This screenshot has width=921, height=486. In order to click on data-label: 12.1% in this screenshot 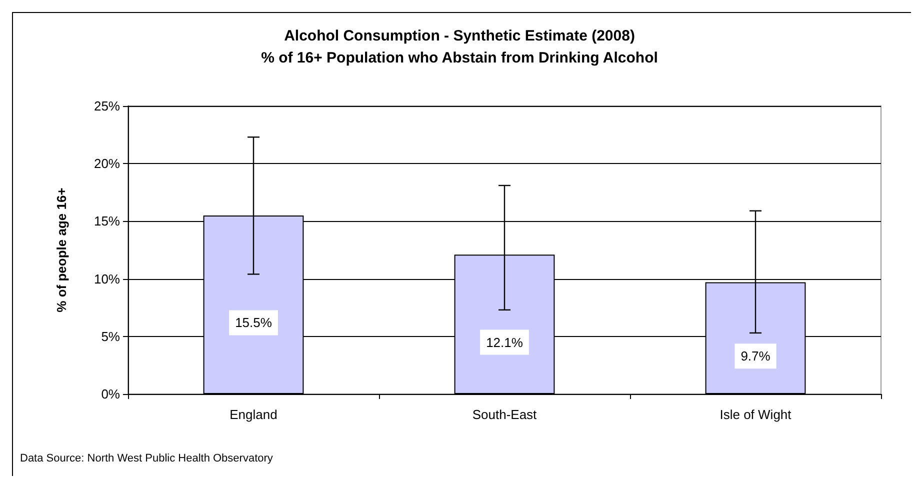, I will do `click(505, 342)`.